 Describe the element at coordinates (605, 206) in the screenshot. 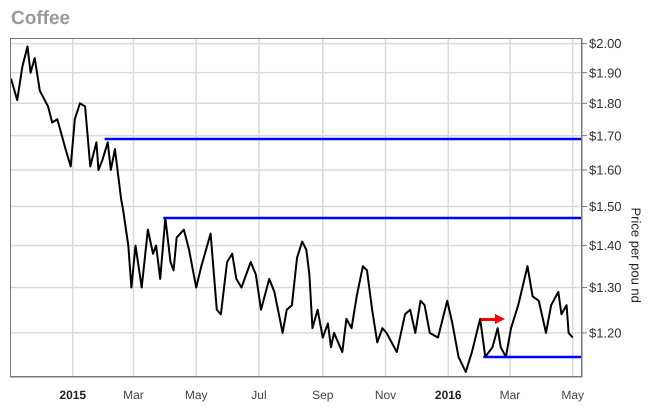

I see `y-tick-label: $1.50` at that location.